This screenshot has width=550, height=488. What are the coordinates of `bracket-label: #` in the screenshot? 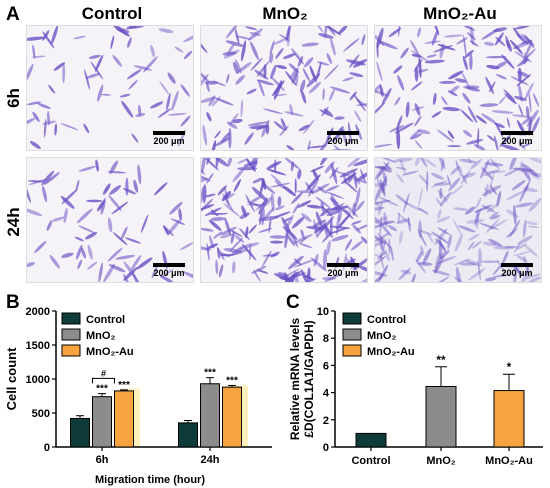 It's located at (103, 373).